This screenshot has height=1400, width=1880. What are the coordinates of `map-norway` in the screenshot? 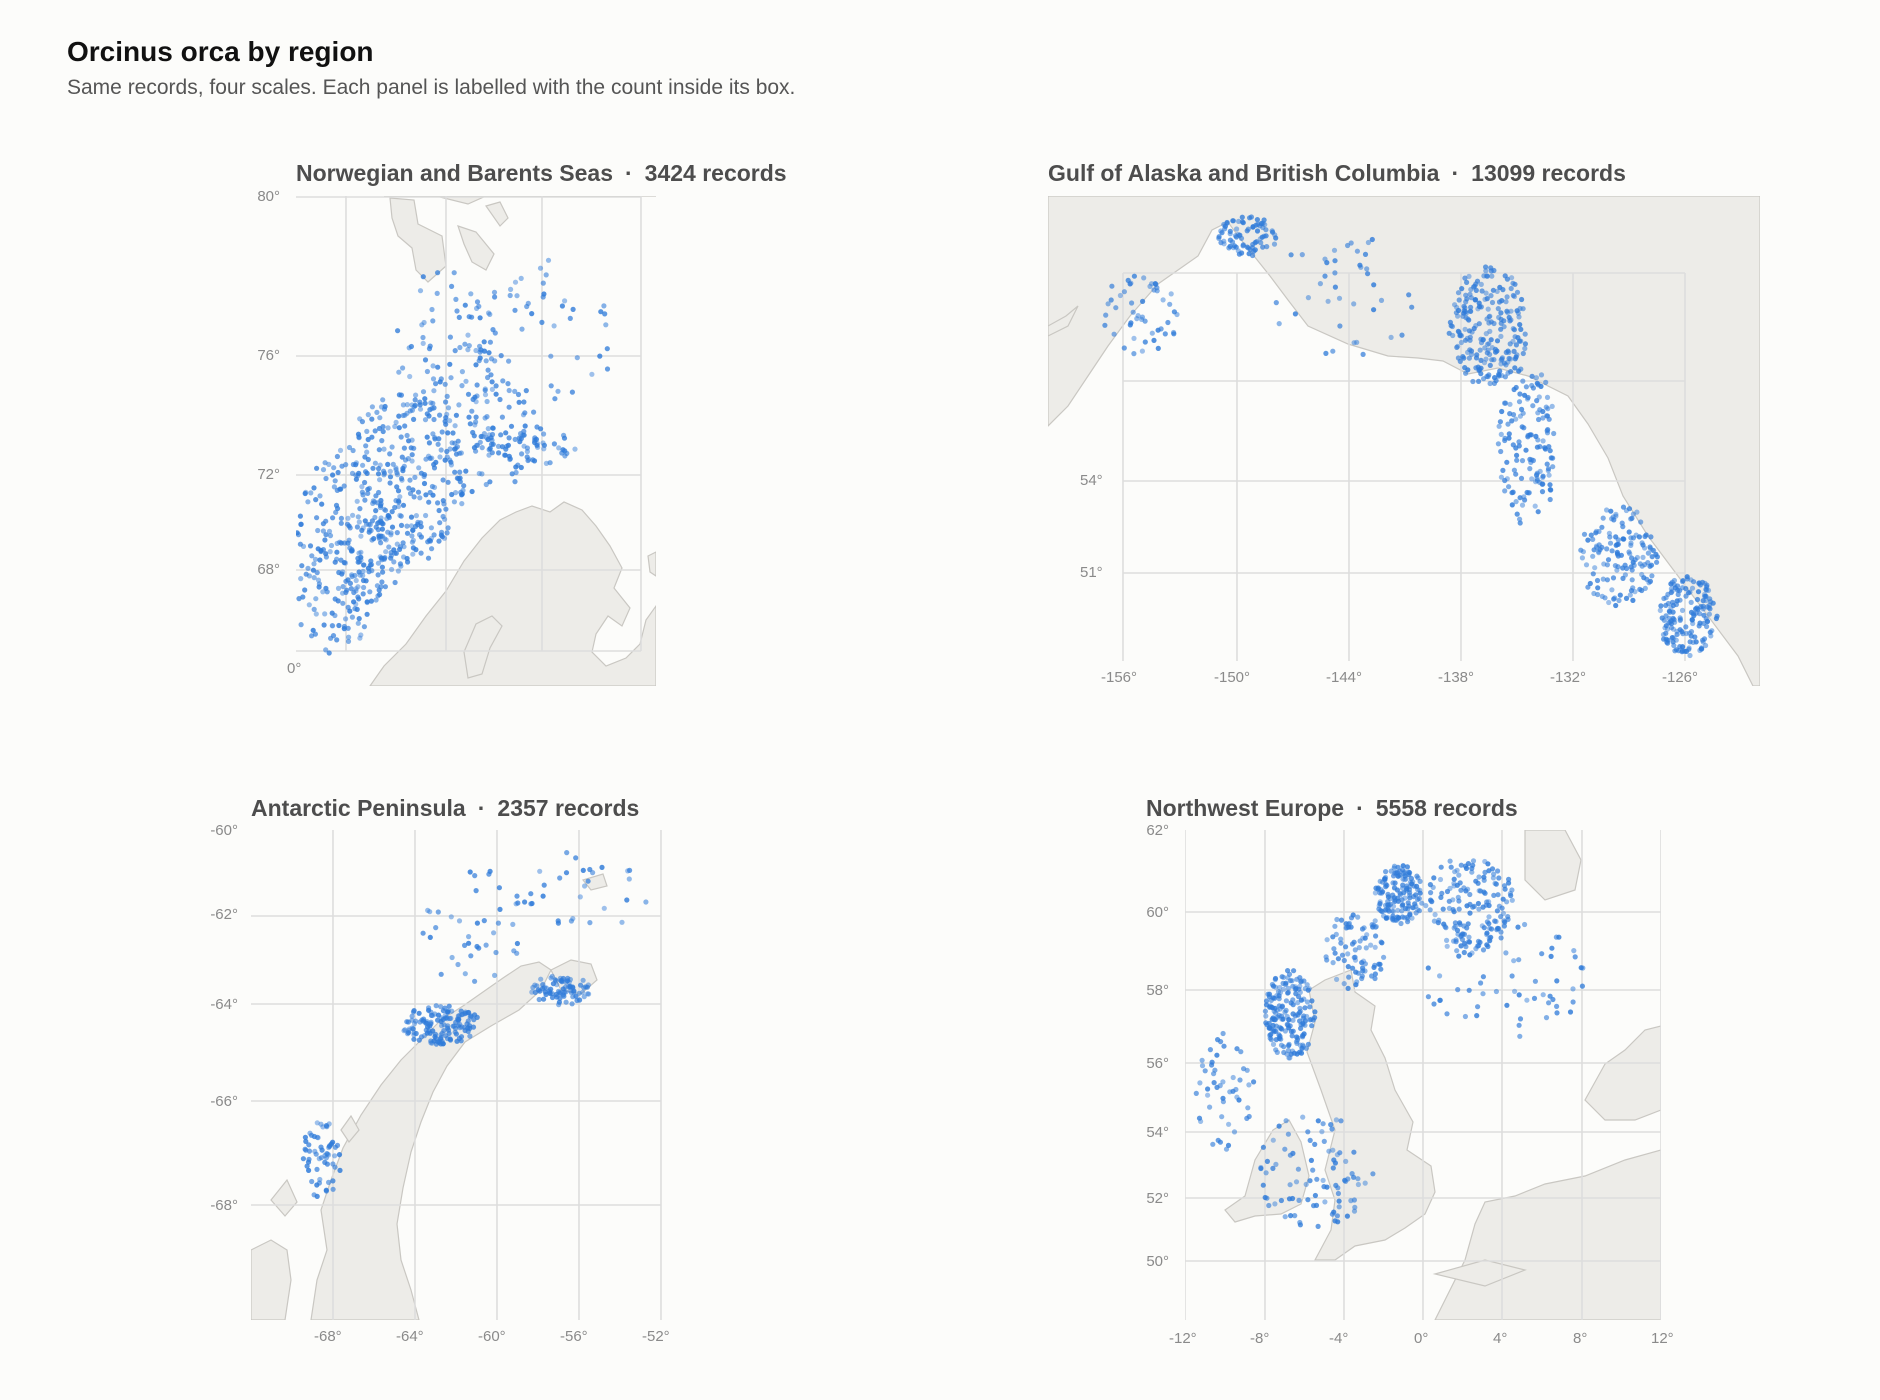 It's located at (476, 441).